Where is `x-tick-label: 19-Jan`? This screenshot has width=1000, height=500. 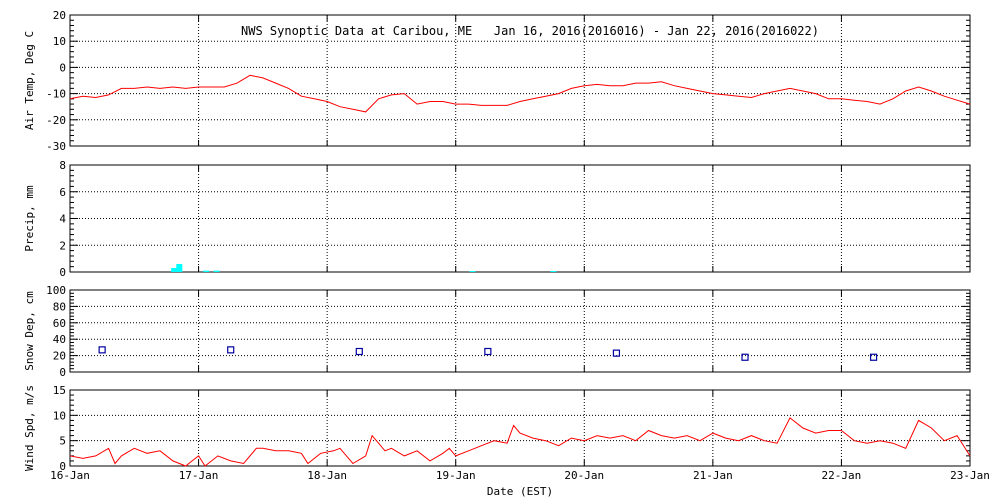
x-tick-label: 19-Jan is located at coordinates (456, 475).